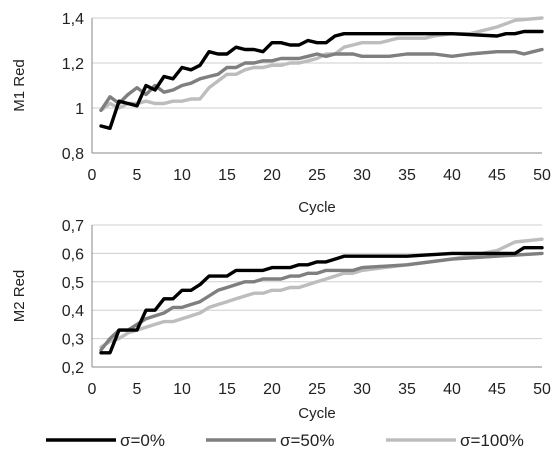 This screenshot has height=450, width=558. I want to click on m1-x-tick-label: 20, so click(272, 175).